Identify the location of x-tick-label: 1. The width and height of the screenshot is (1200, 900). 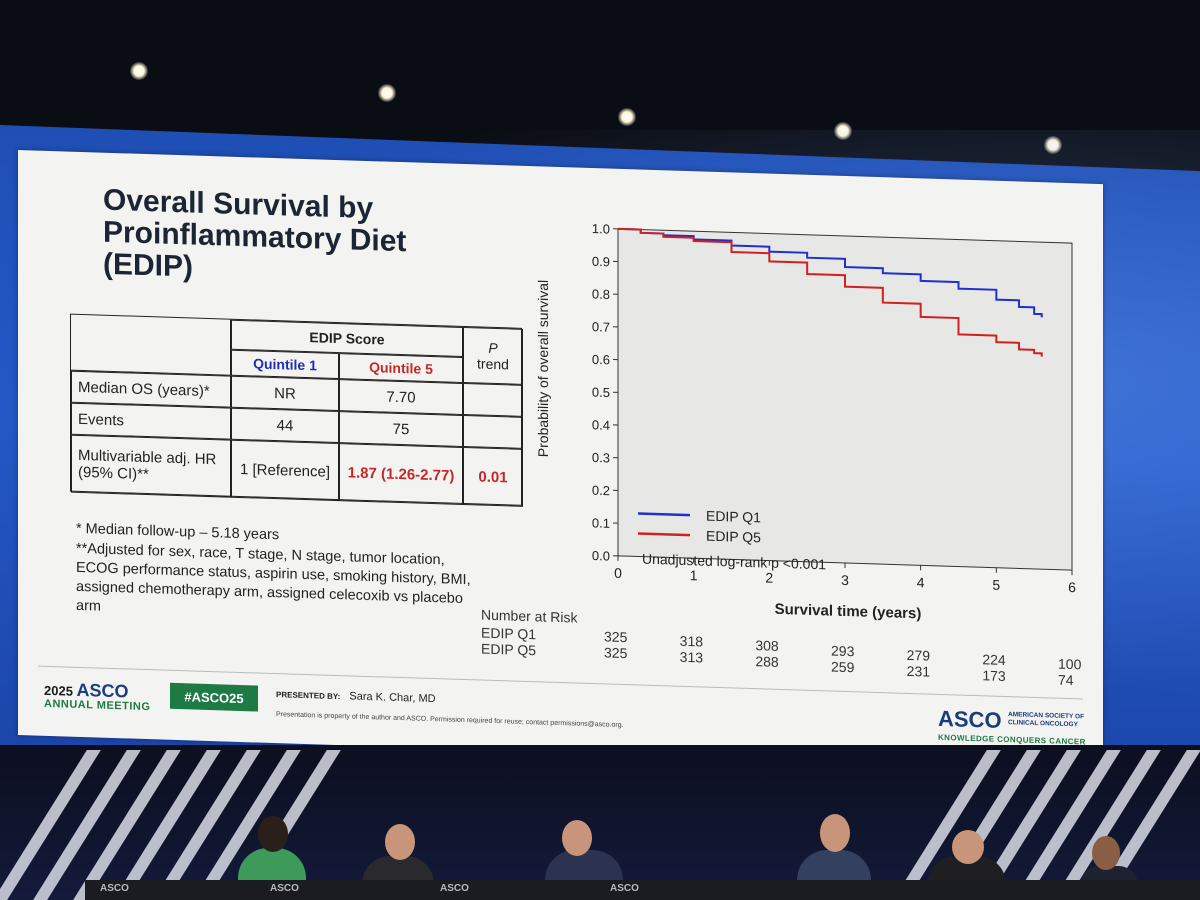
(694, 575).